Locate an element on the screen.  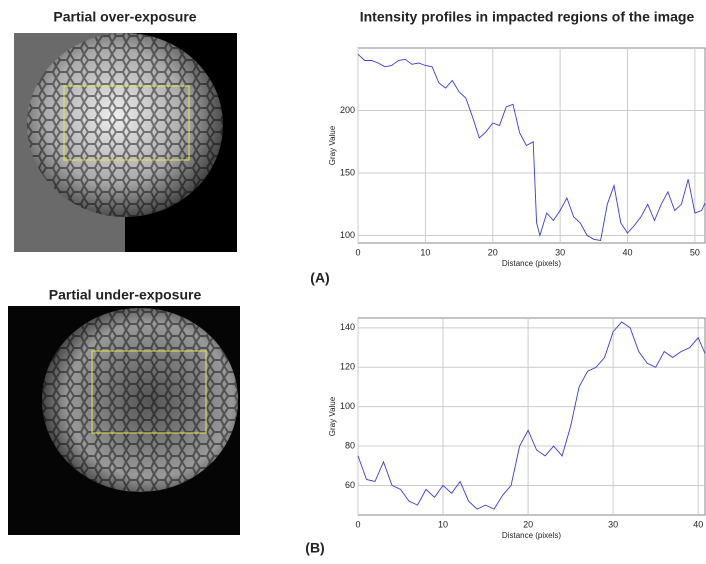
image-title: Partial under-exposure is located at coordinates (125, 295).